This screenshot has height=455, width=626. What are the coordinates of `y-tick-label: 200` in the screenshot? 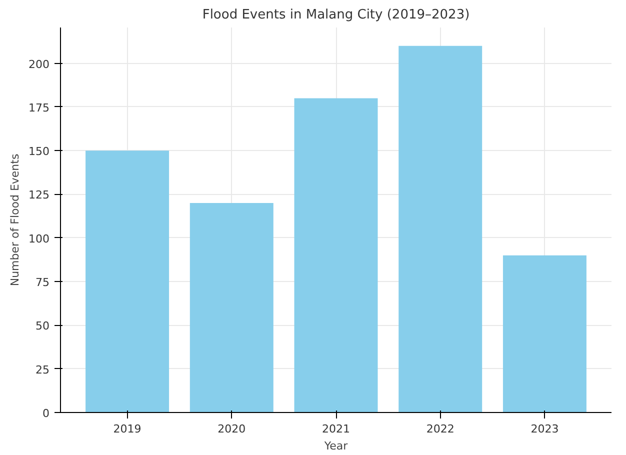 It's located at (39, 64).